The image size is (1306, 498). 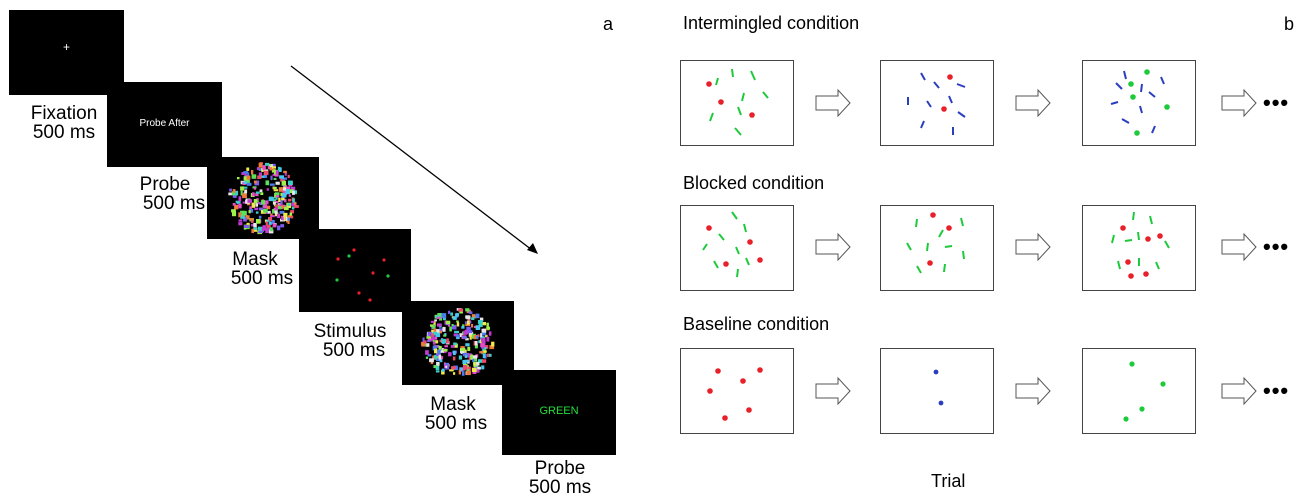 What do you see at coordinates (735, 394) in the screenshot?
I see `baseline-trial-1-items` at bounding box center [735, 394].